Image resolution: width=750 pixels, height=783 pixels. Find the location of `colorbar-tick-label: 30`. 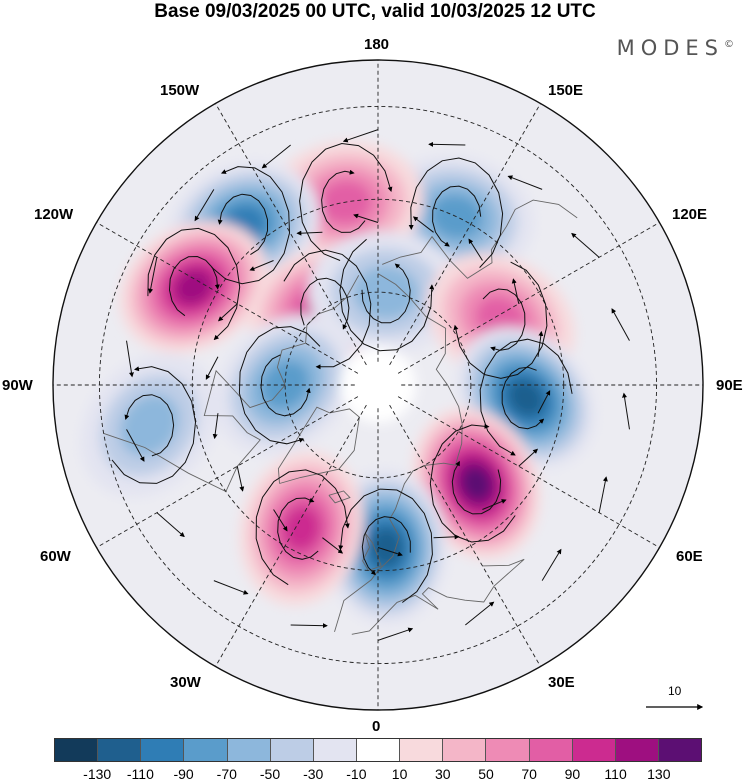

colorbar-tick-label: 30 is located at coordinates (443, 774).